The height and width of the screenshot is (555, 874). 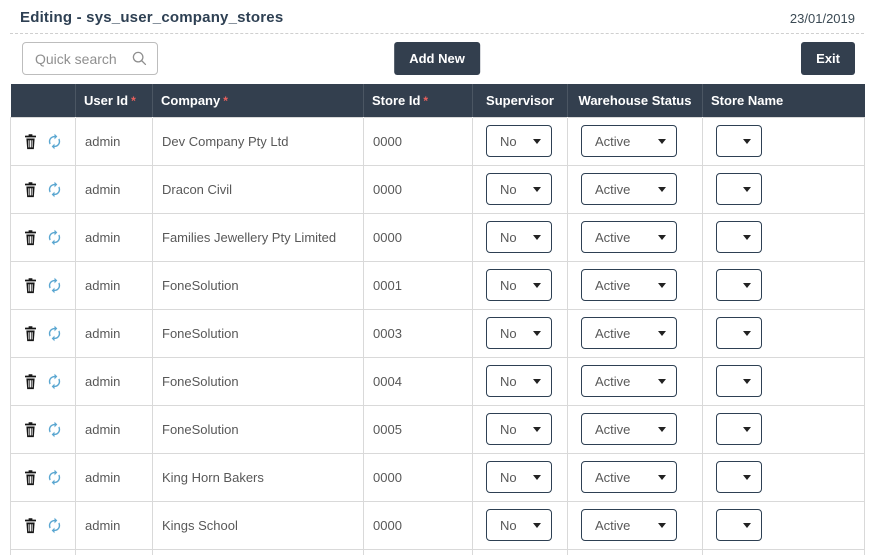 I want to click on trash-icon, so click(x=30, y=525).